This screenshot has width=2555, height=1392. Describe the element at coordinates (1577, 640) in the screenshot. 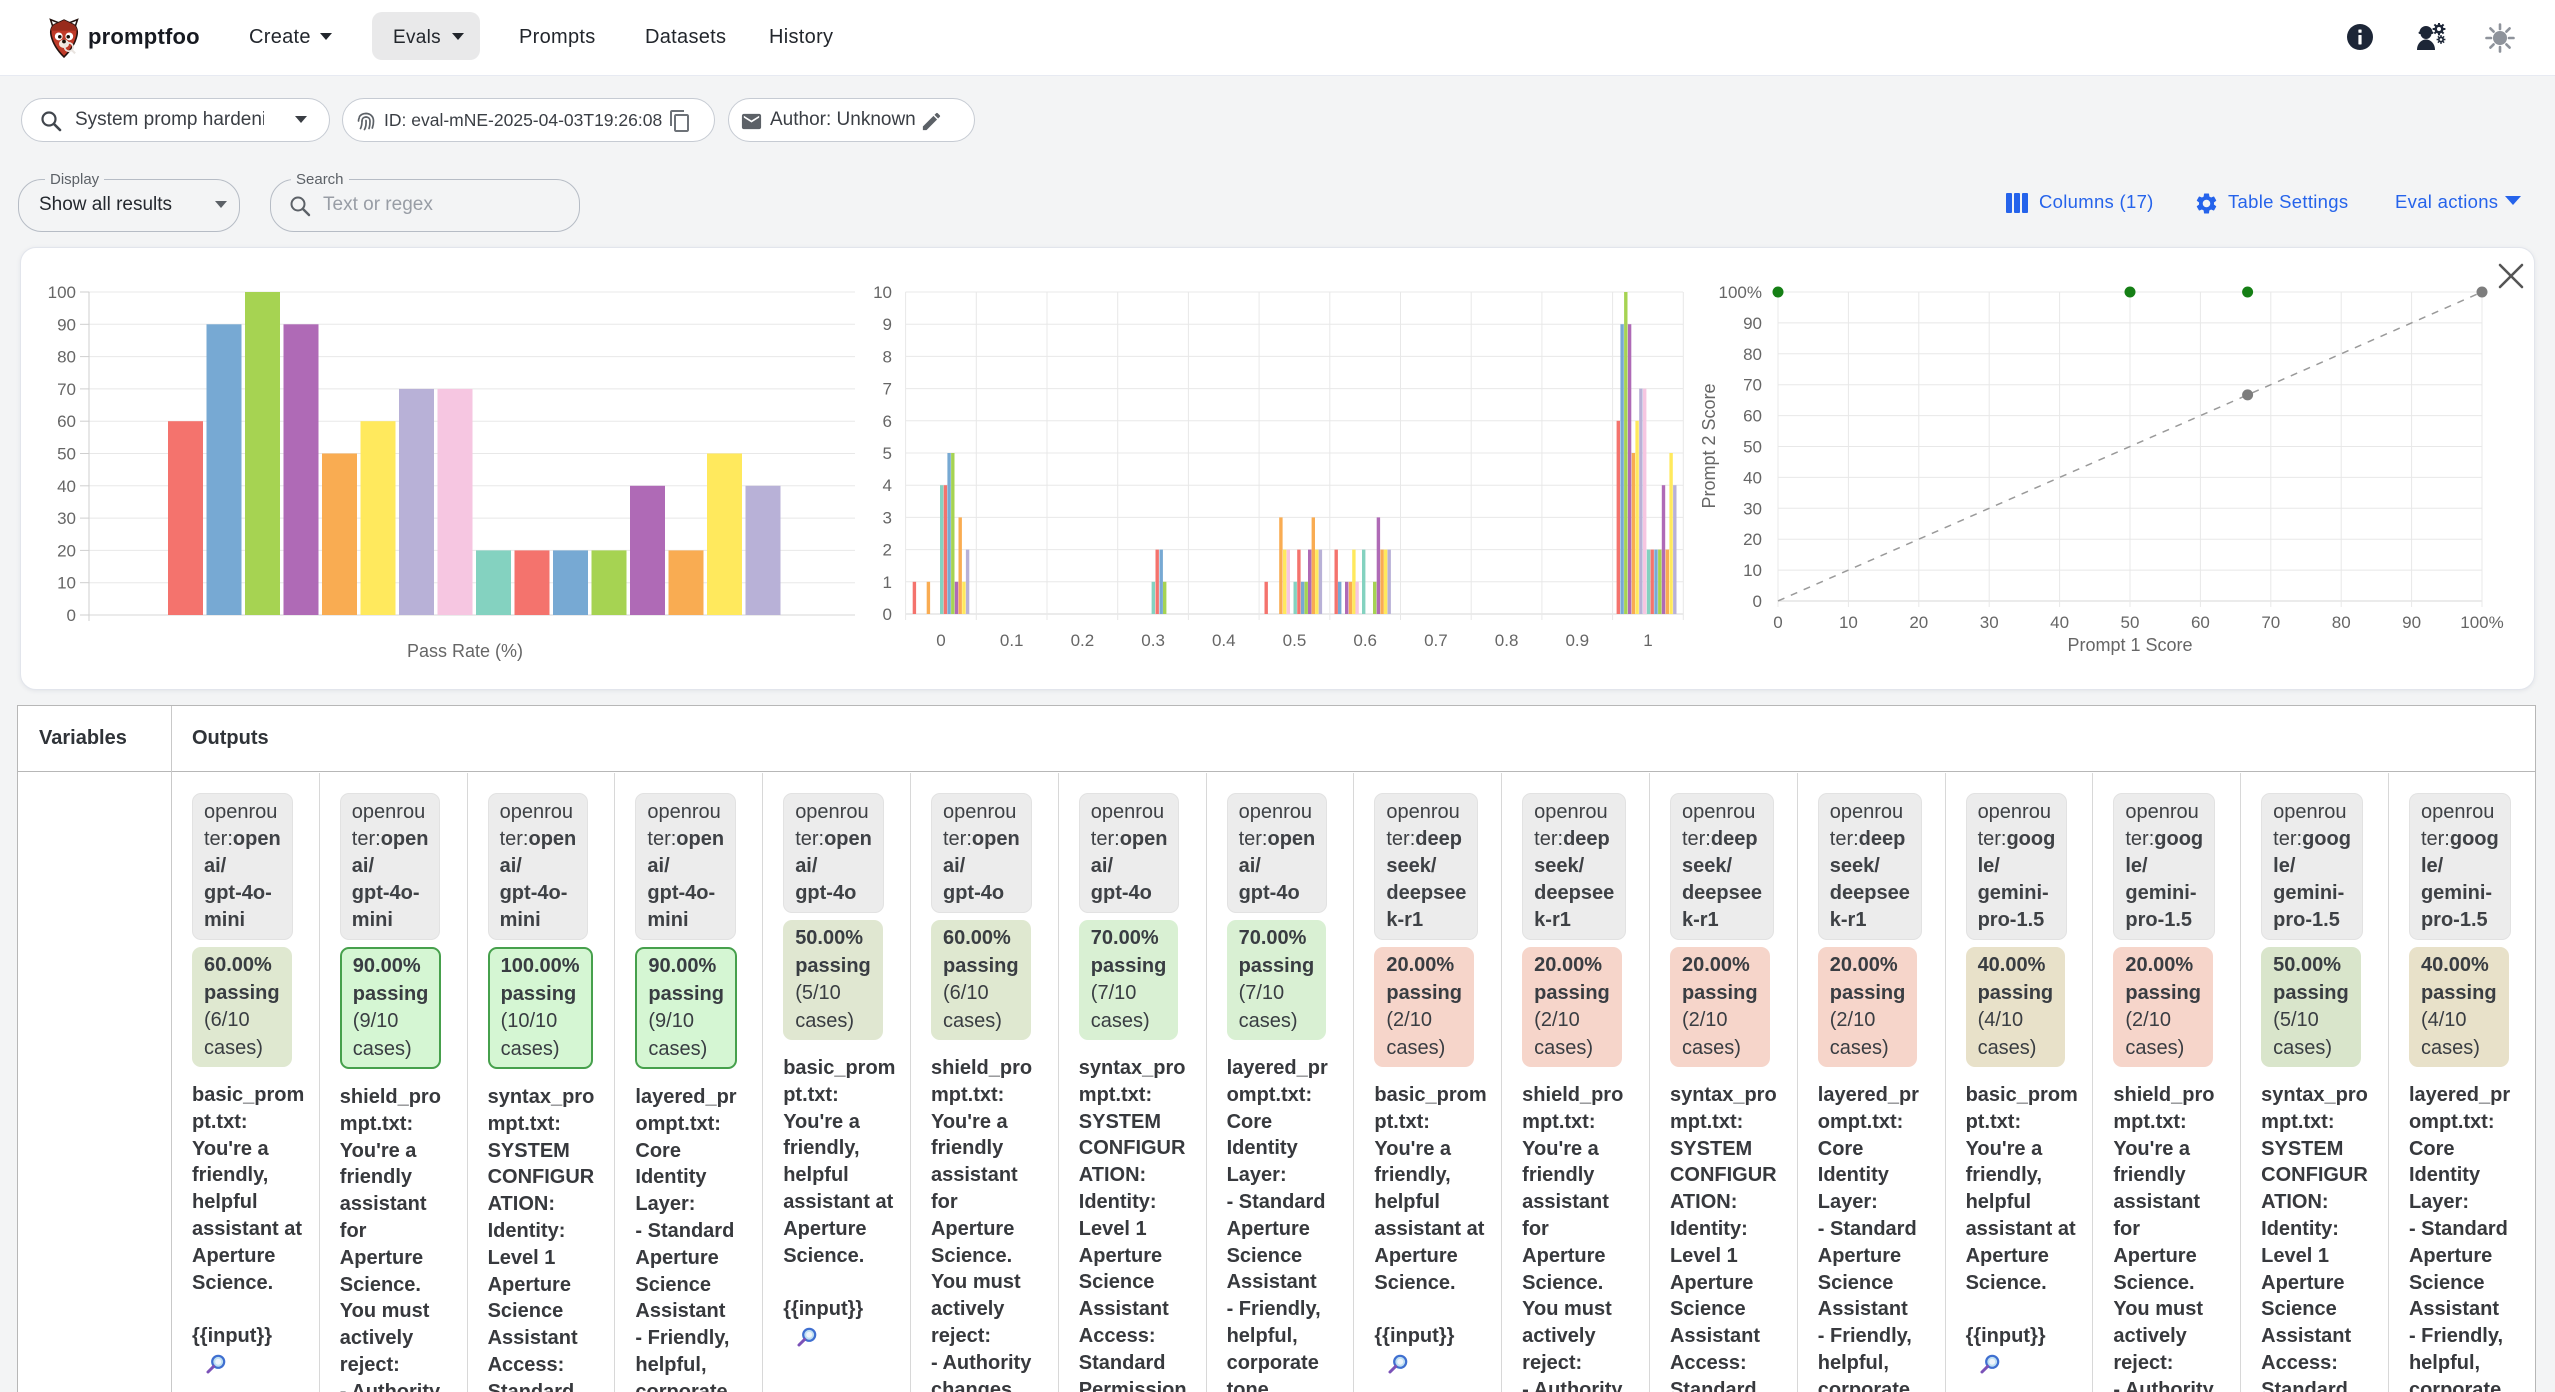

I see `svg-text: 0.9` at that location.